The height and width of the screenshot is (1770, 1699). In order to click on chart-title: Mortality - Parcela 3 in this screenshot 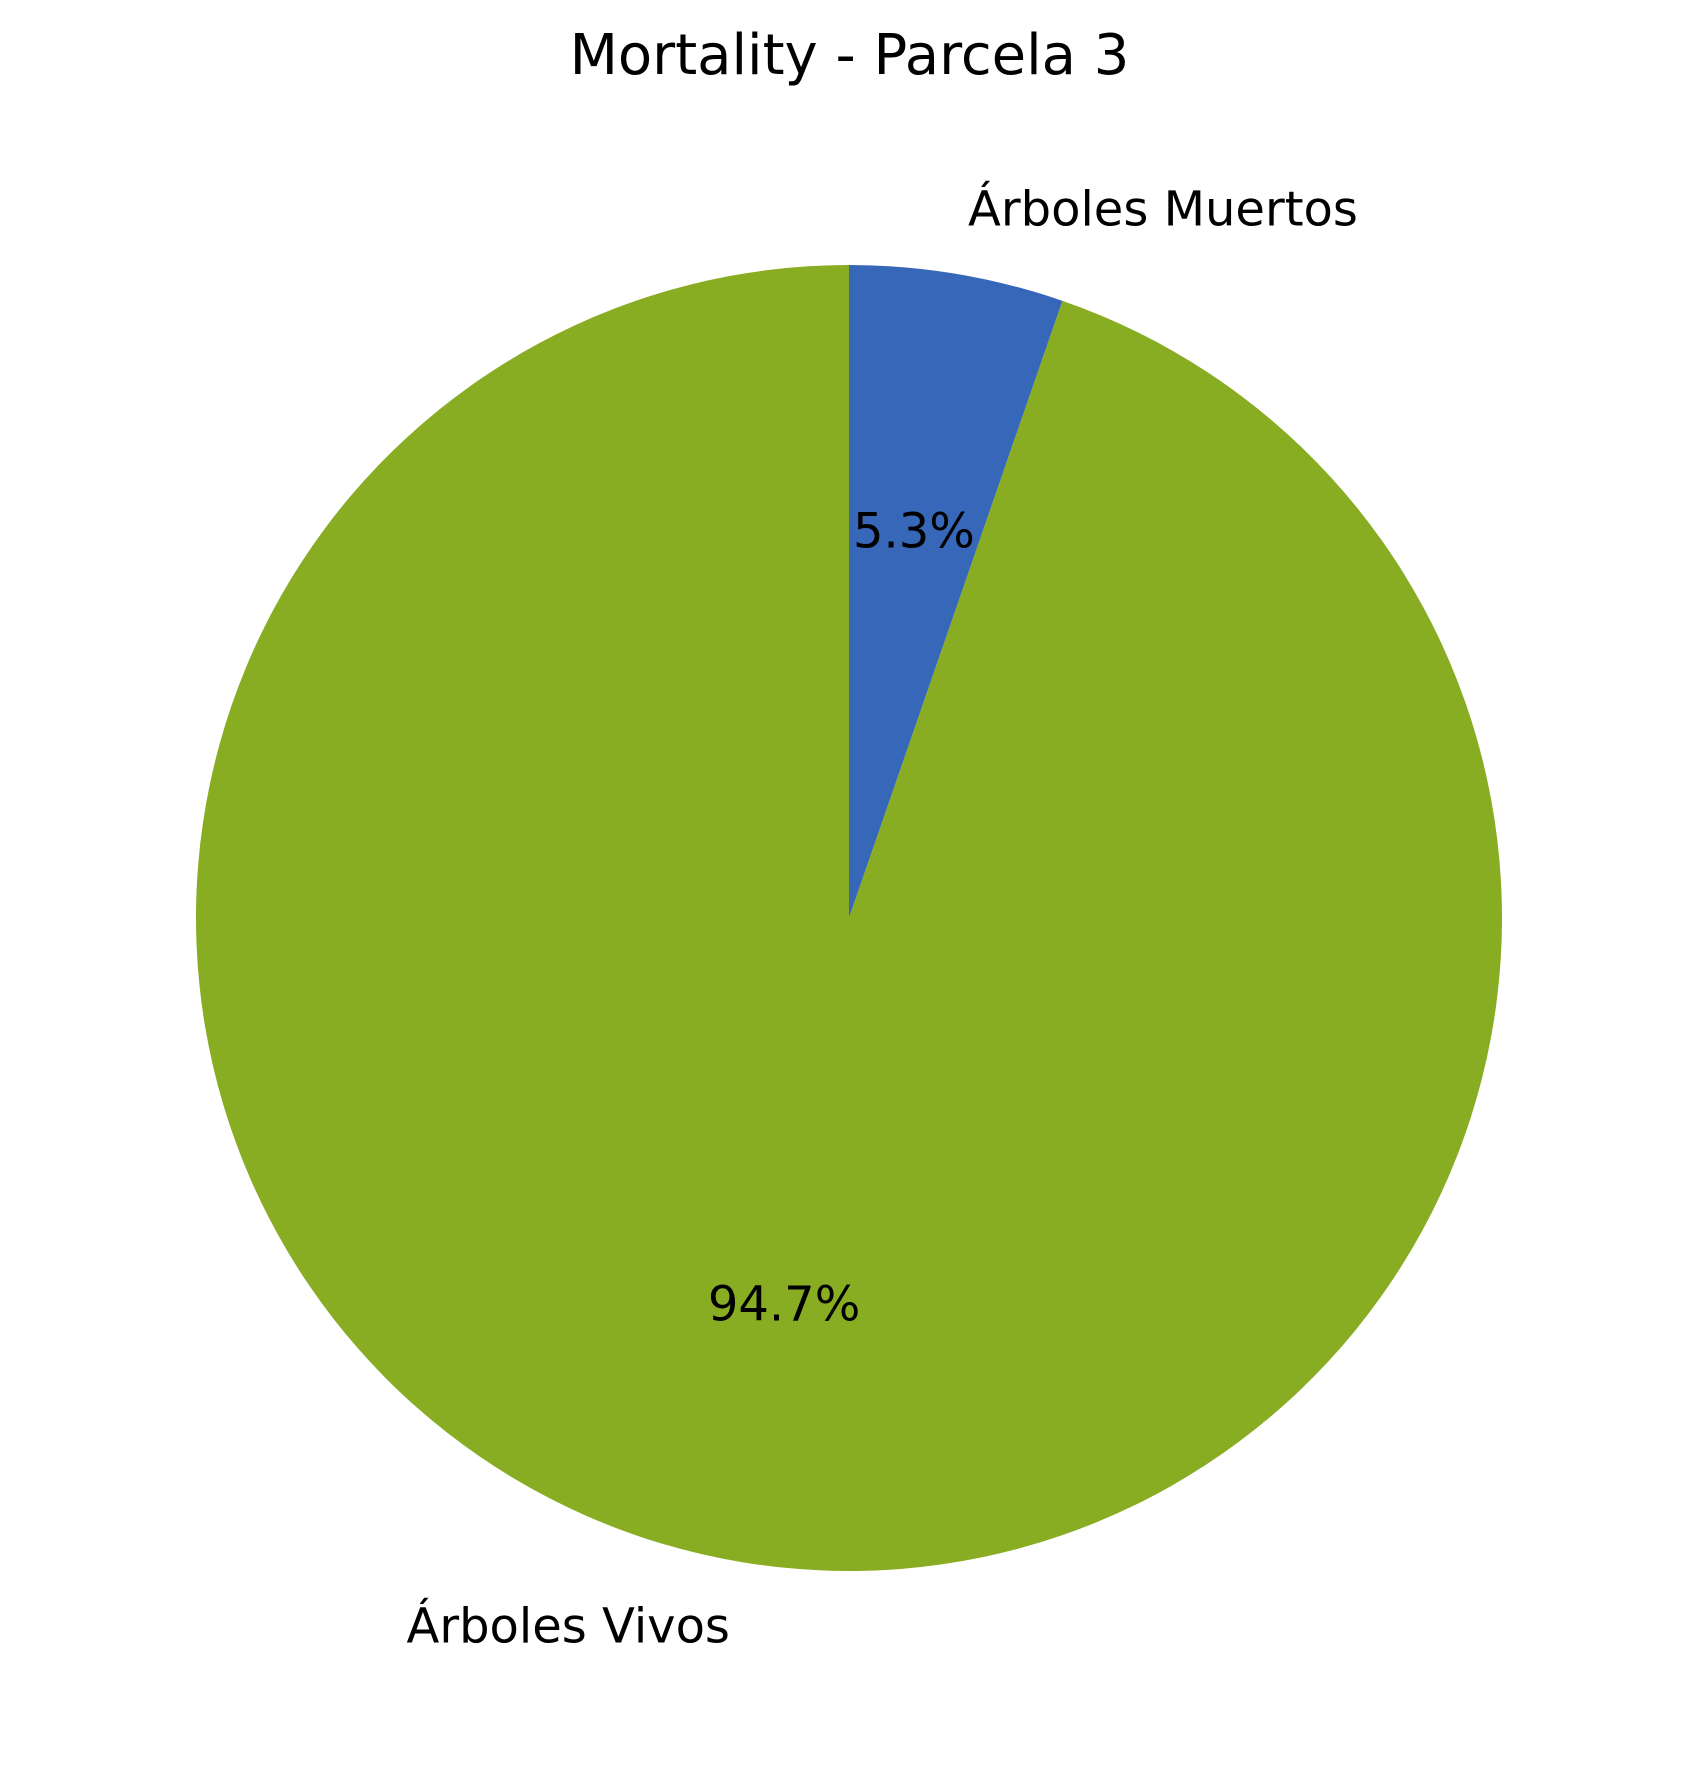, I will do `click(850, 55)`.